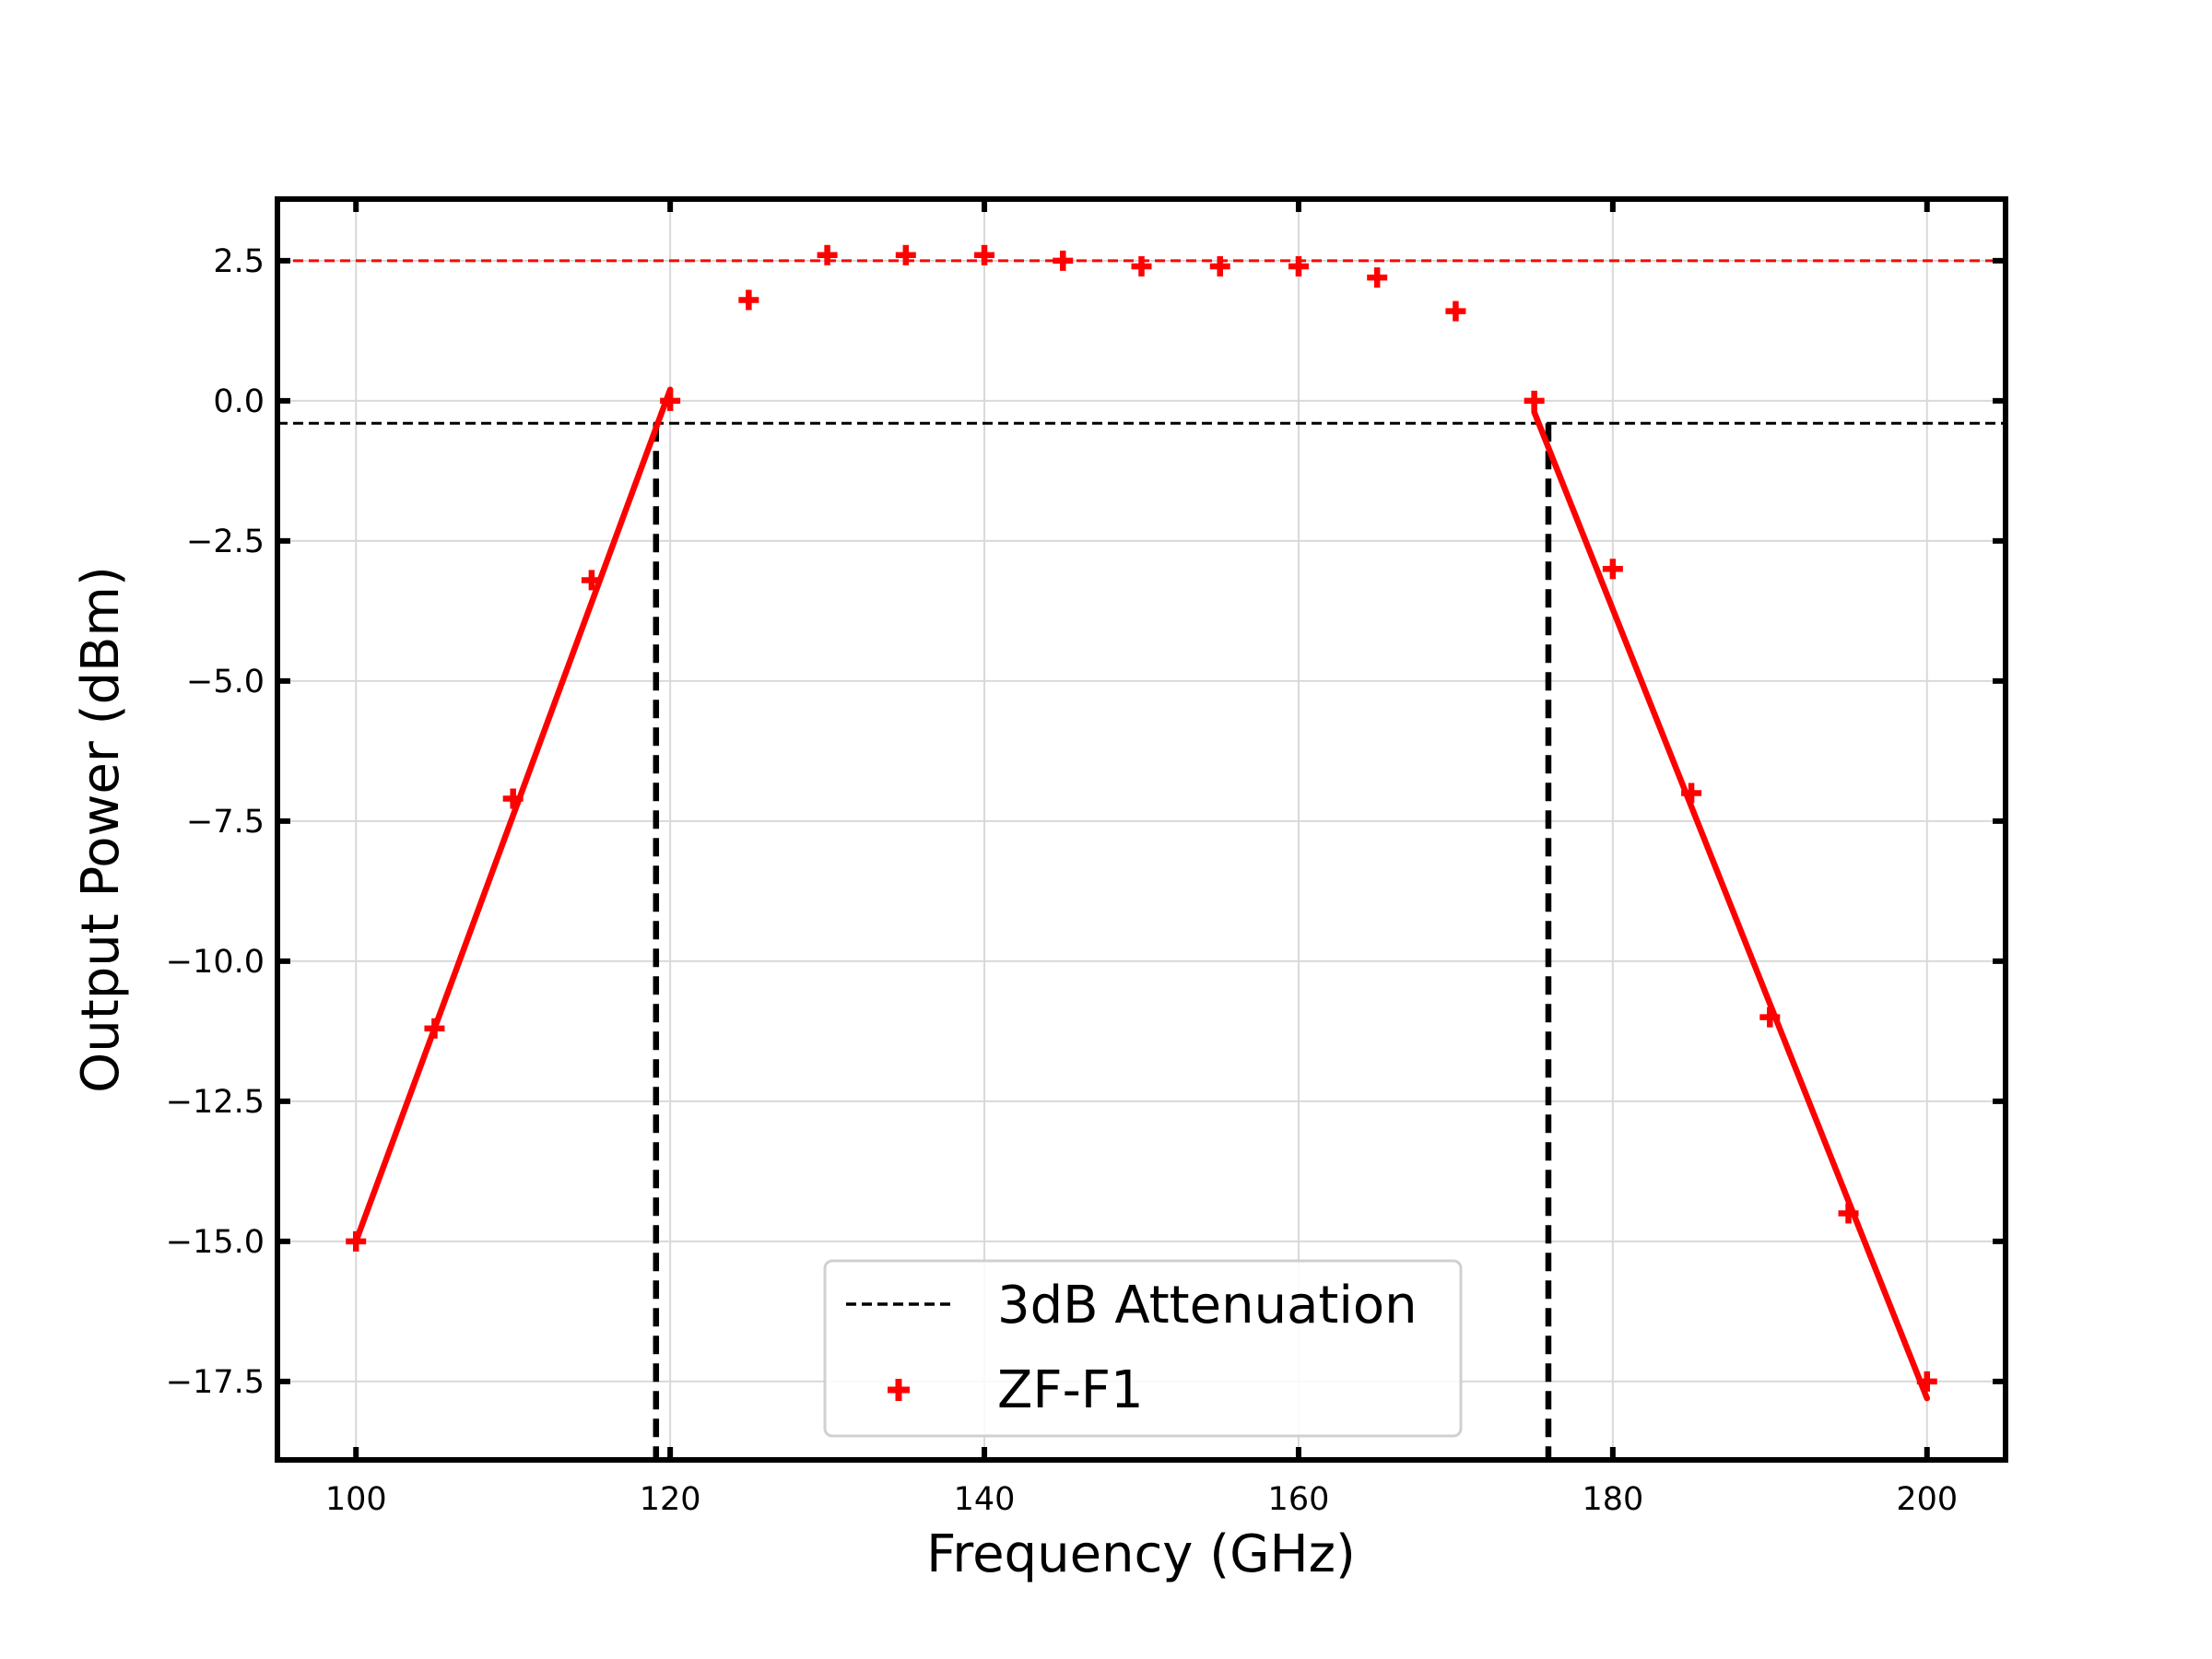 The height and width of the screenshot is (1659, 2212). Describe the element at coordinates (225, 682) in the screenshot. I see `y-tick-label: −5.0` at that location.